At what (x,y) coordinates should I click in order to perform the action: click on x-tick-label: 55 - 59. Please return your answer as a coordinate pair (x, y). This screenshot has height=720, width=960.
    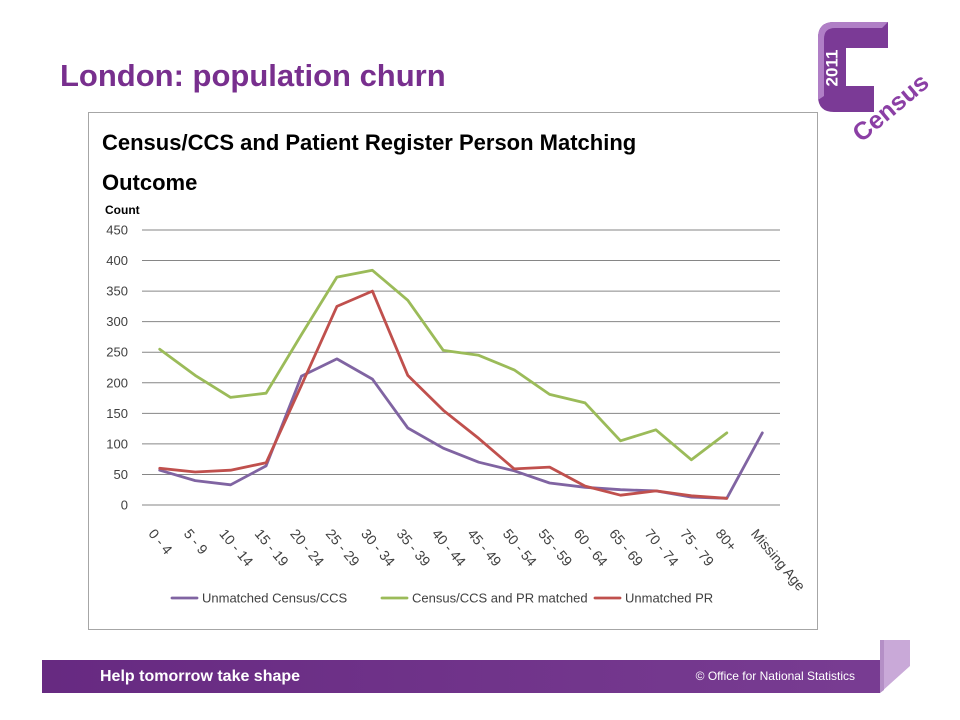
    Looking at the image, I should click on (555, 548).